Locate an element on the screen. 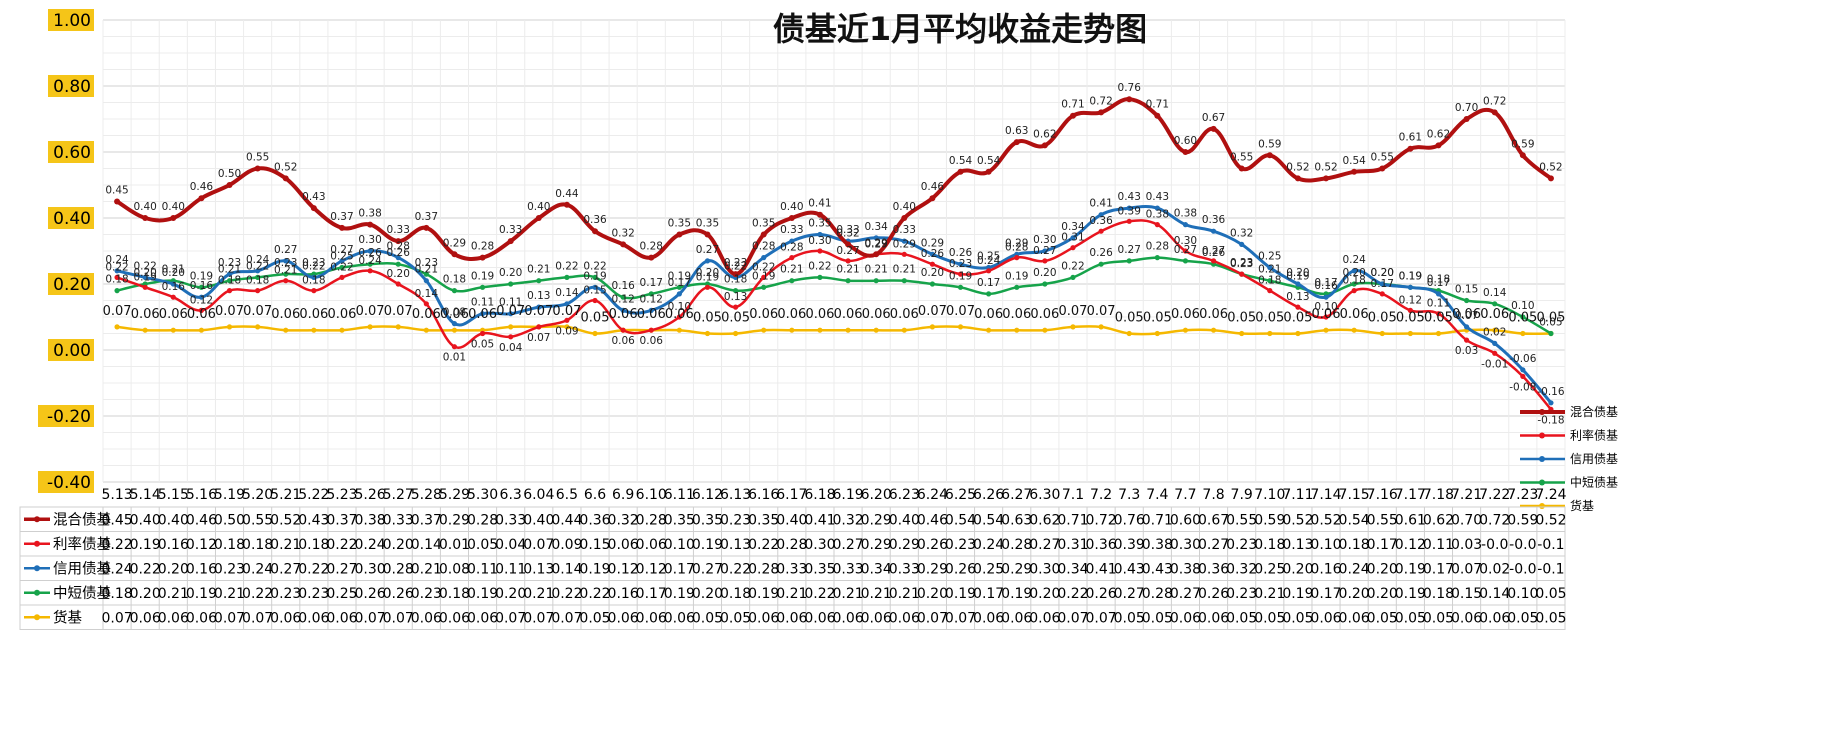  data-label: 0.35 is located at coordinates (763, 224).